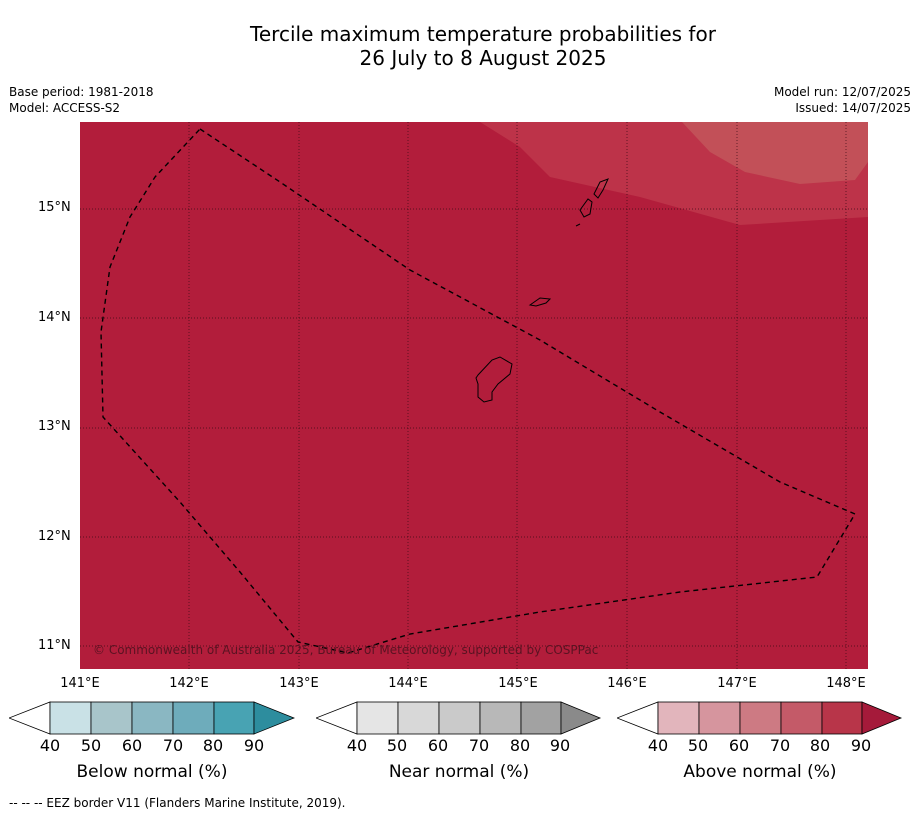 This screenshot has width=919, height=816. Describe the element at coordinates (658, 745) in the screenshot. I see `above-tick-40: 40` at that location.